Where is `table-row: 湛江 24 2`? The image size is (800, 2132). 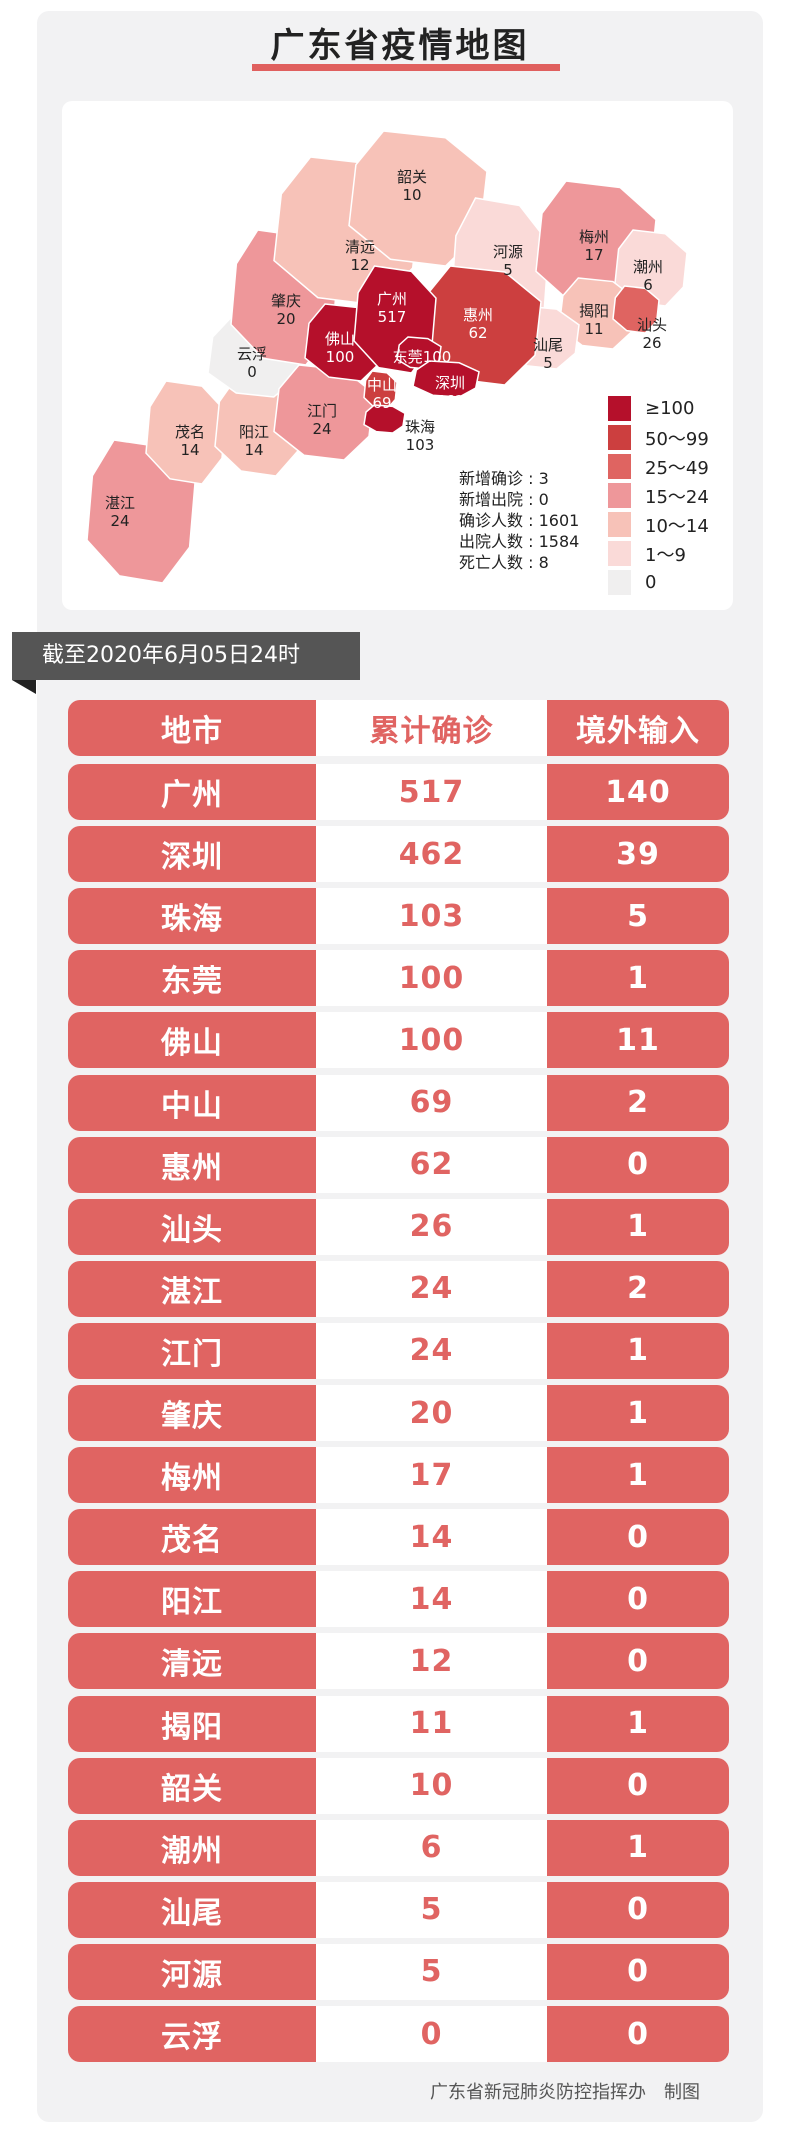
table-row: 湛江 24 2 is located at coordinates (398, 1288).